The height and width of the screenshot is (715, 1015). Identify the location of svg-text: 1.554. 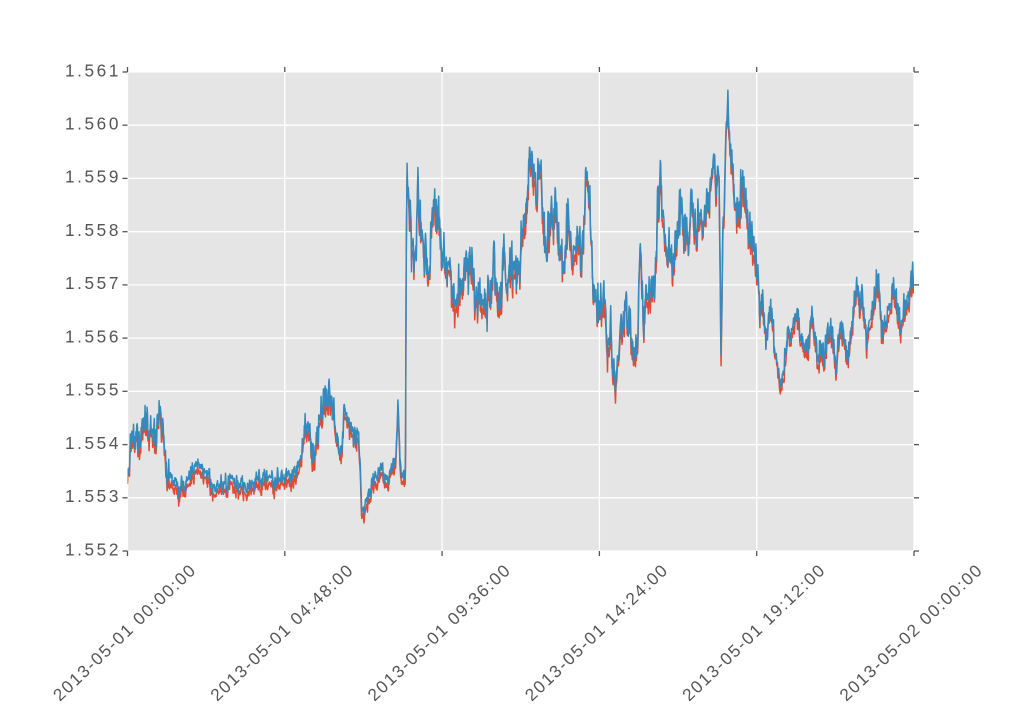
(93, 443).